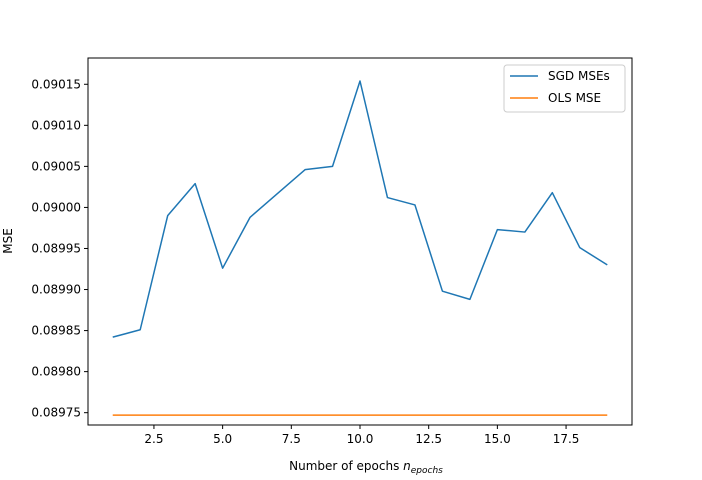  What do you see at coordinates (360, 439) in the screenshot?
I see `x-tick-label: 10.0` at bounding box center [360, 439].